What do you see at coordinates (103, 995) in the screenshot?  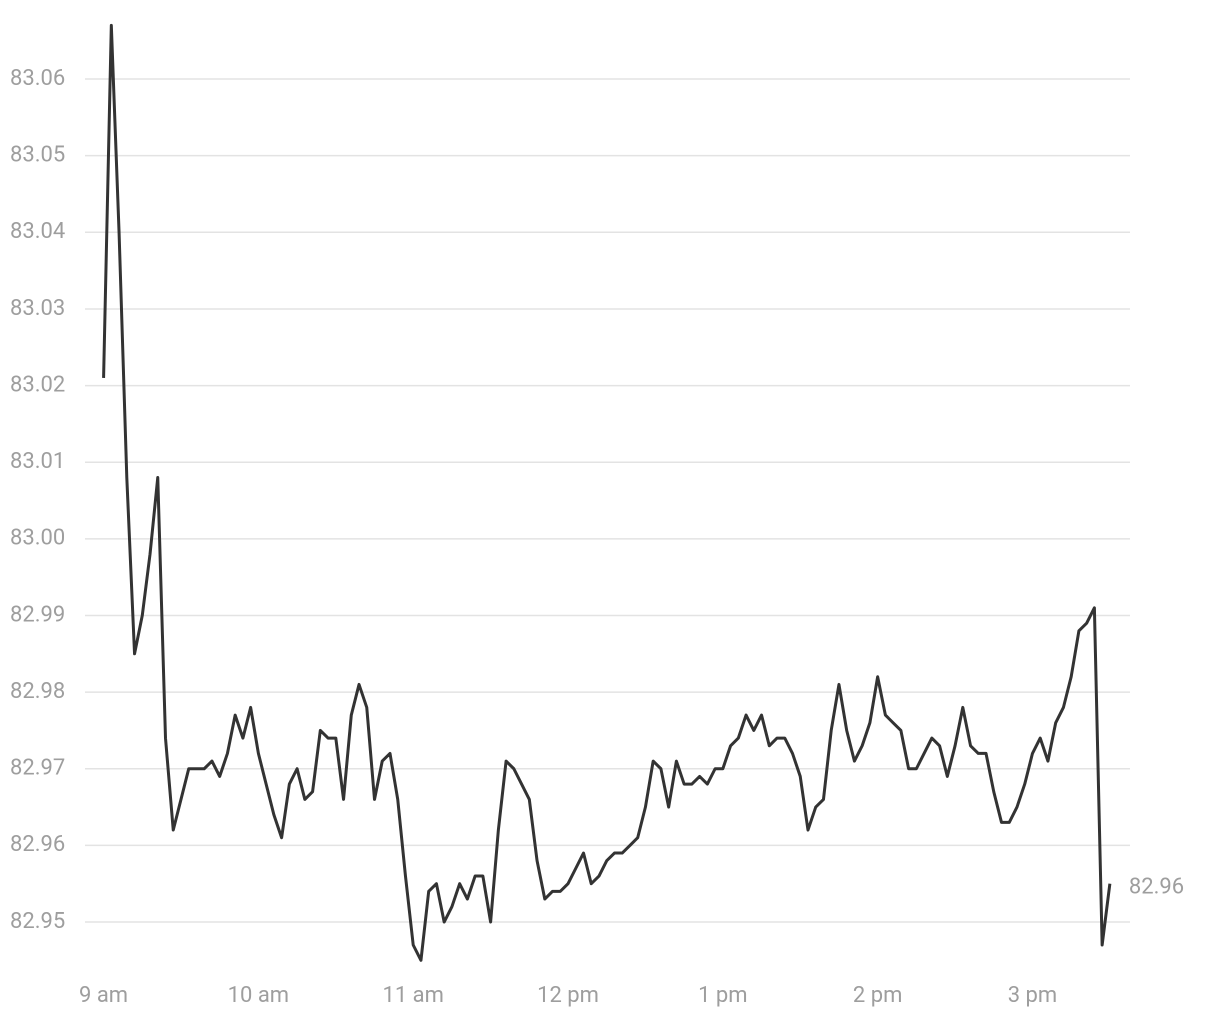 I see `x-tick-label: 9 am` at bounding box center [103, 995].